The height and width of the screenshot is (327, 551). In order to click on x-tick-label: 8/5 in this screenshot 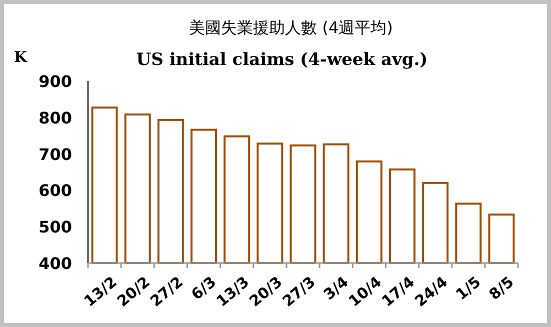, I will do `click(501, 288)`.